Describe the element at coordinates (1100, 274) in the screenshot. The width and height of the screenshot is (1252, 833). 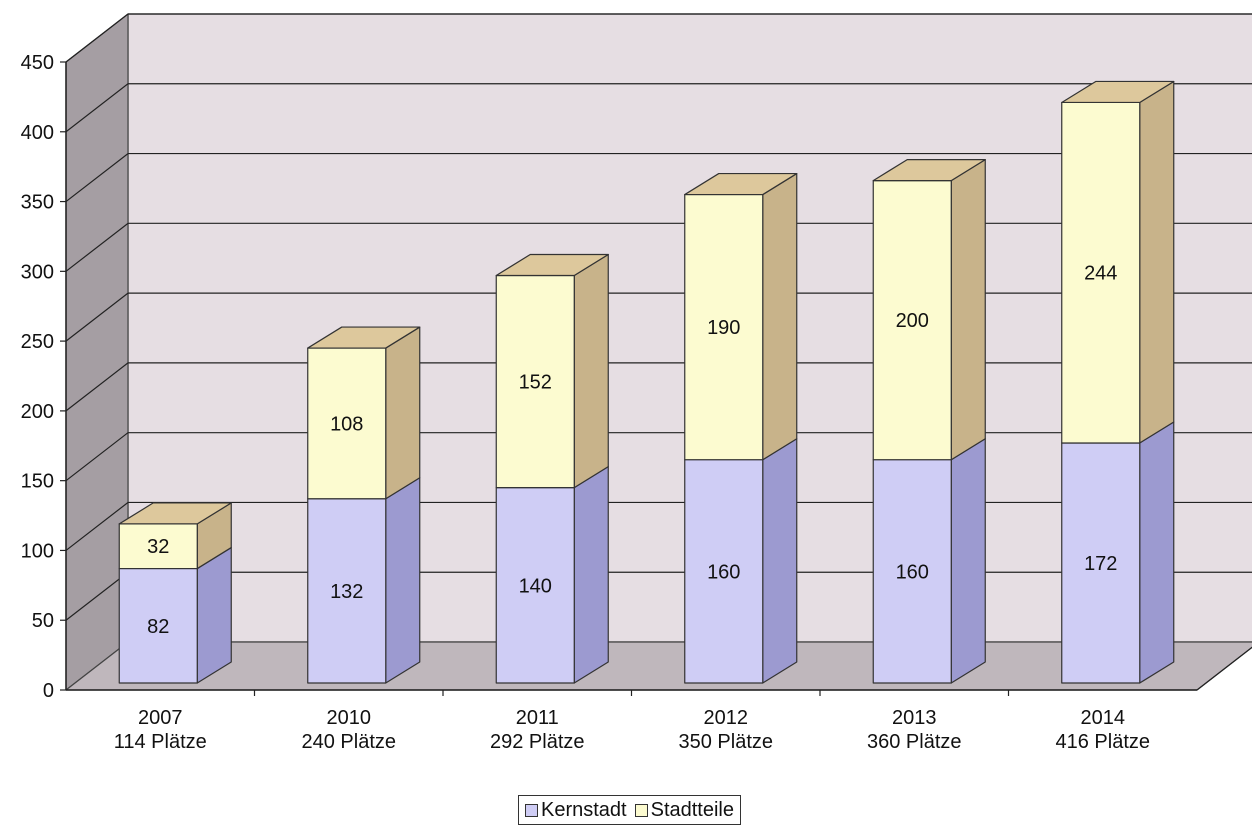
I see `data-label-stadtteile-2014: 244` at that location.